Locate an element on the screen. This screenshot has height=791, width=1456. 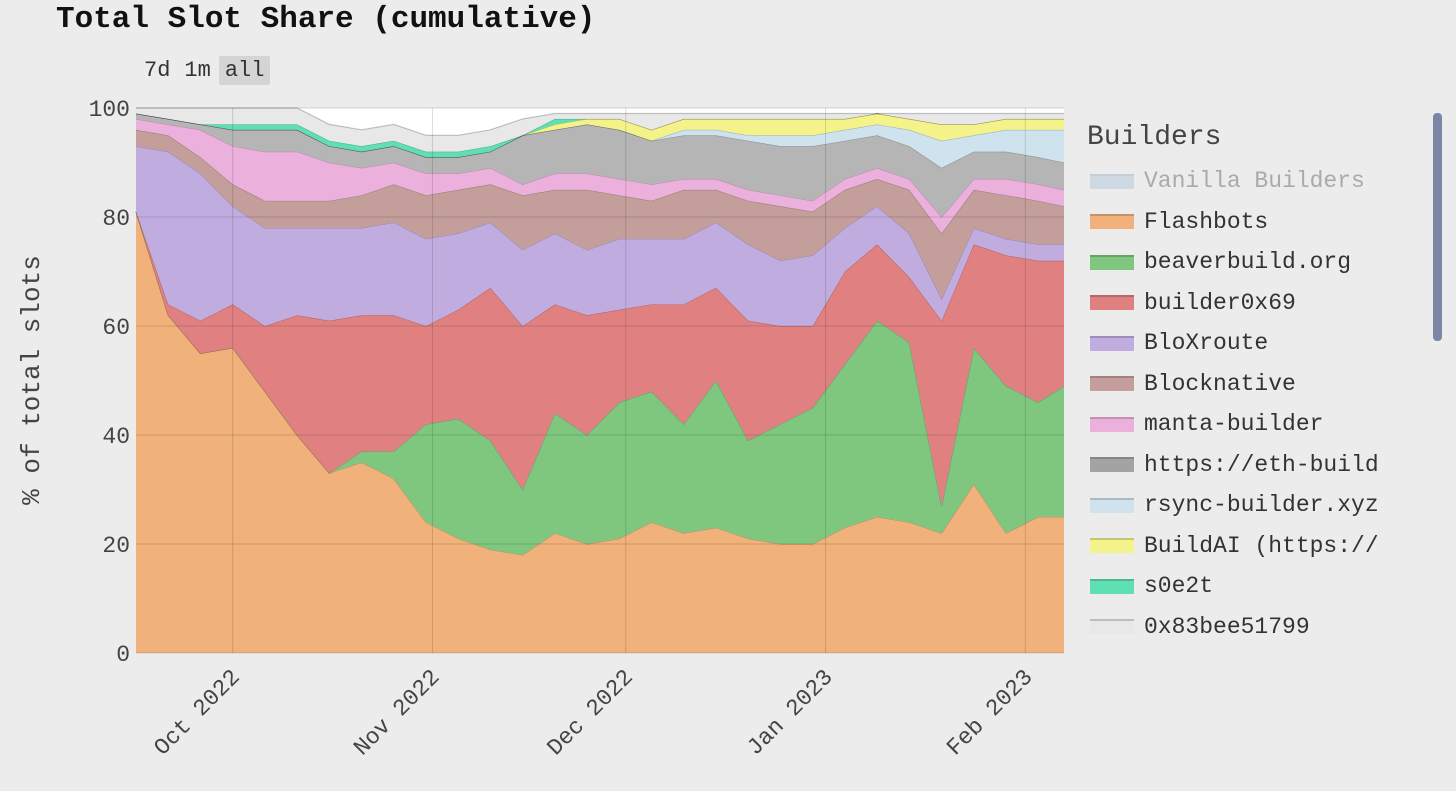
legend-label: Flashbots is located at coordinates (1206, 221).